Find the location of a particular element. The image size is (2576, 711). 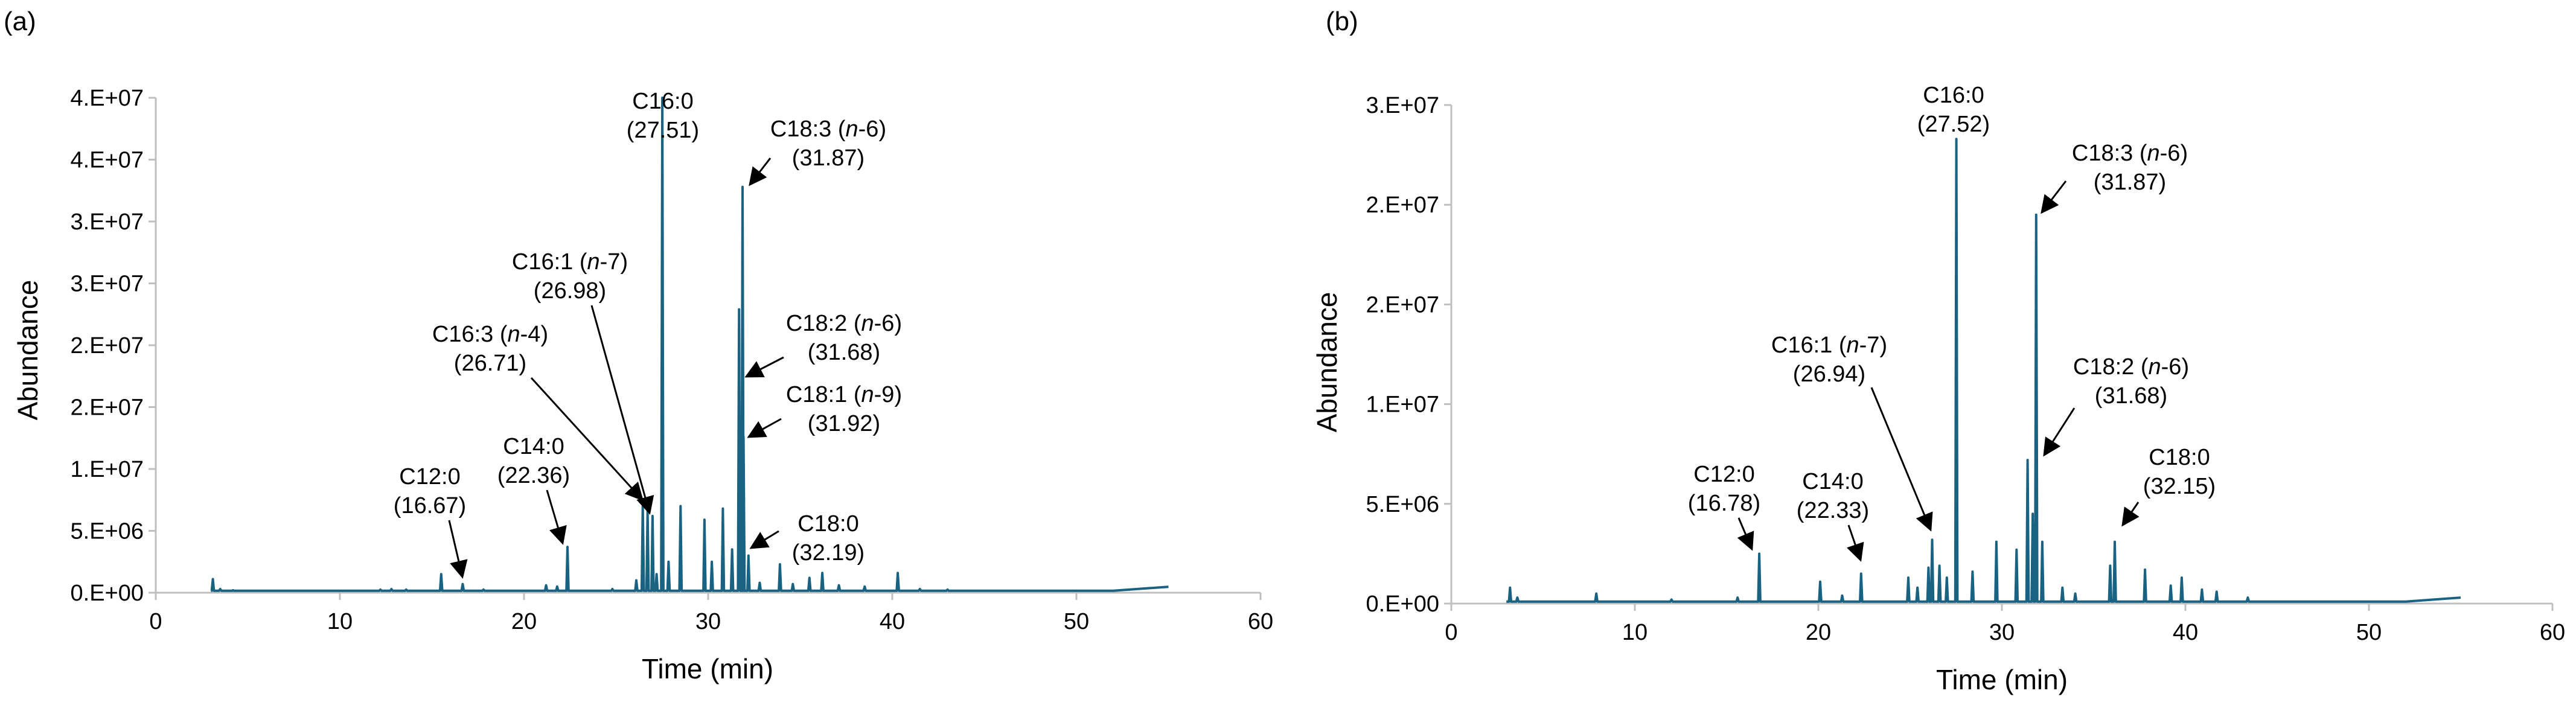

panel-a-label: (a) is located at coordinates (20, 21).